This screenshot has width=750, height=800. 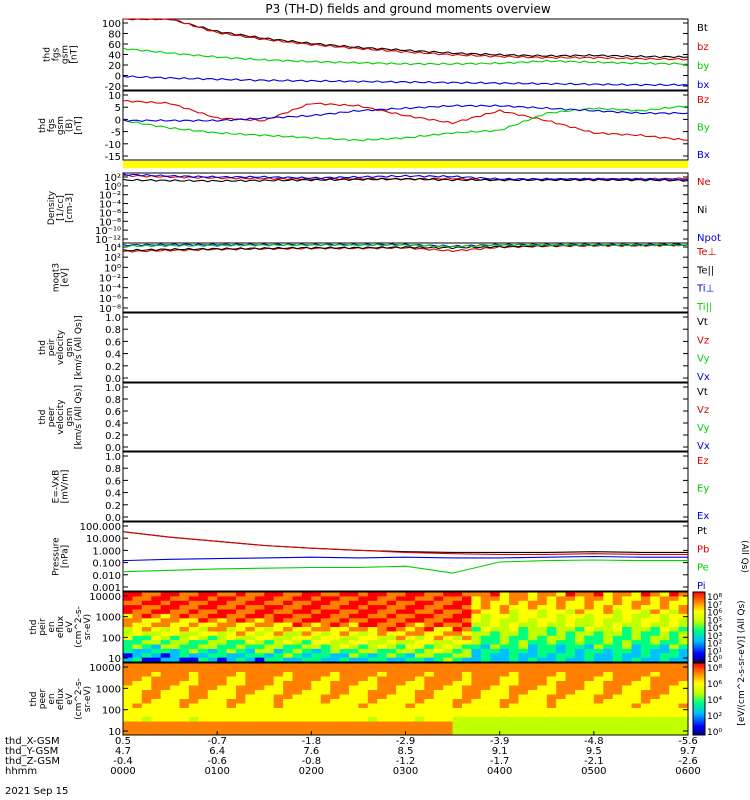 I want to click on y-axis-label-line: eV, so click(x=70, y=698).